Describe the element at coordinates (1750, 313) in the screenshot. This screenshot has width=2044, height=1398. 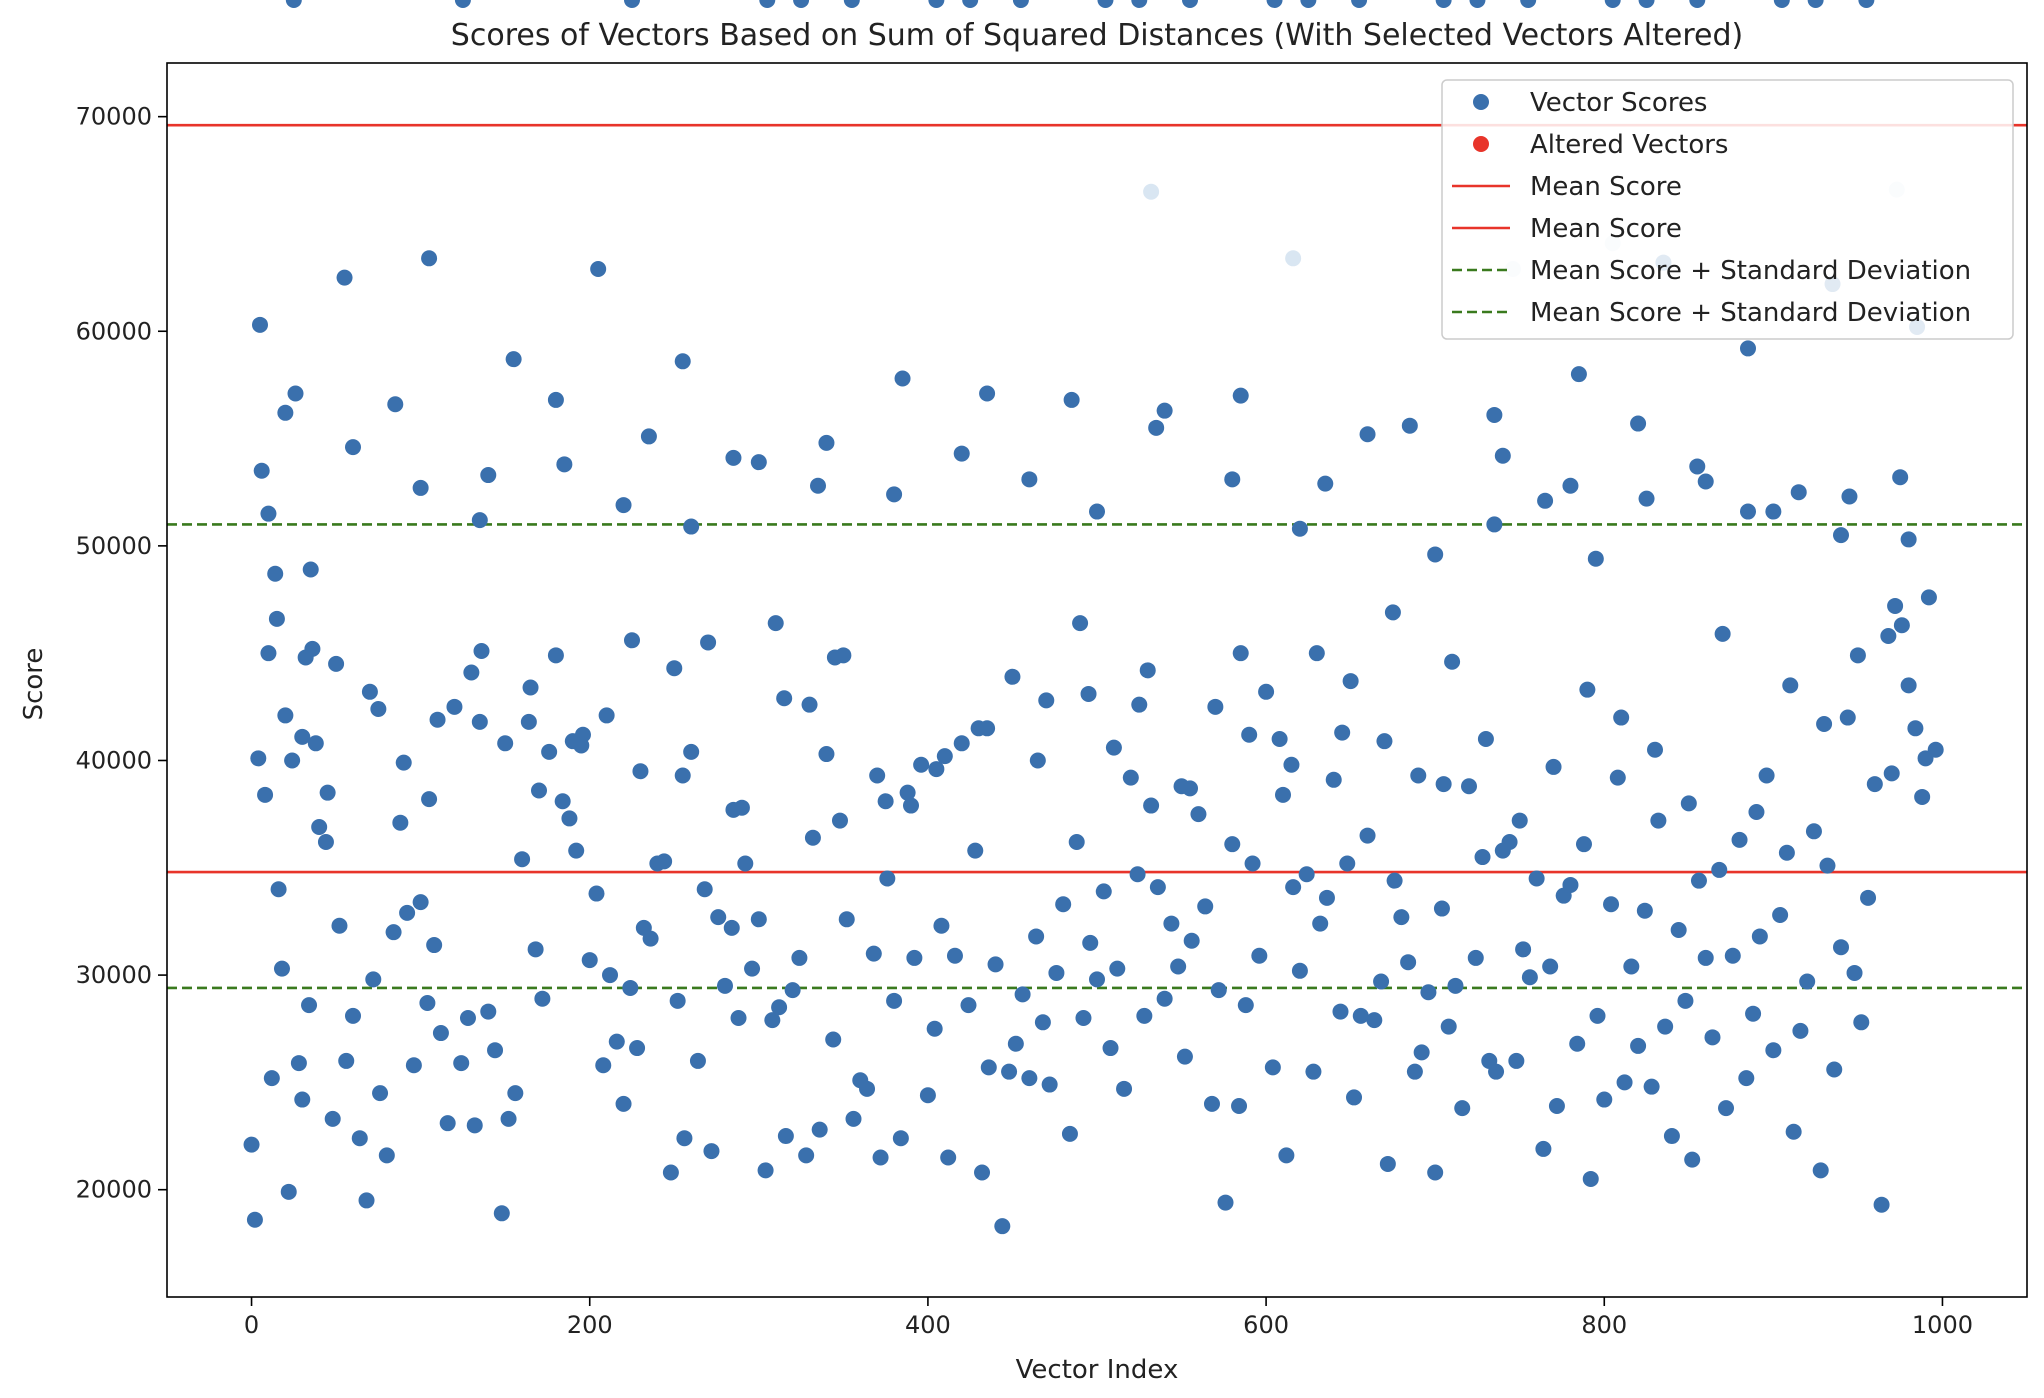
I see `legend-label: Mean Score + Standard Deviation` at that location.